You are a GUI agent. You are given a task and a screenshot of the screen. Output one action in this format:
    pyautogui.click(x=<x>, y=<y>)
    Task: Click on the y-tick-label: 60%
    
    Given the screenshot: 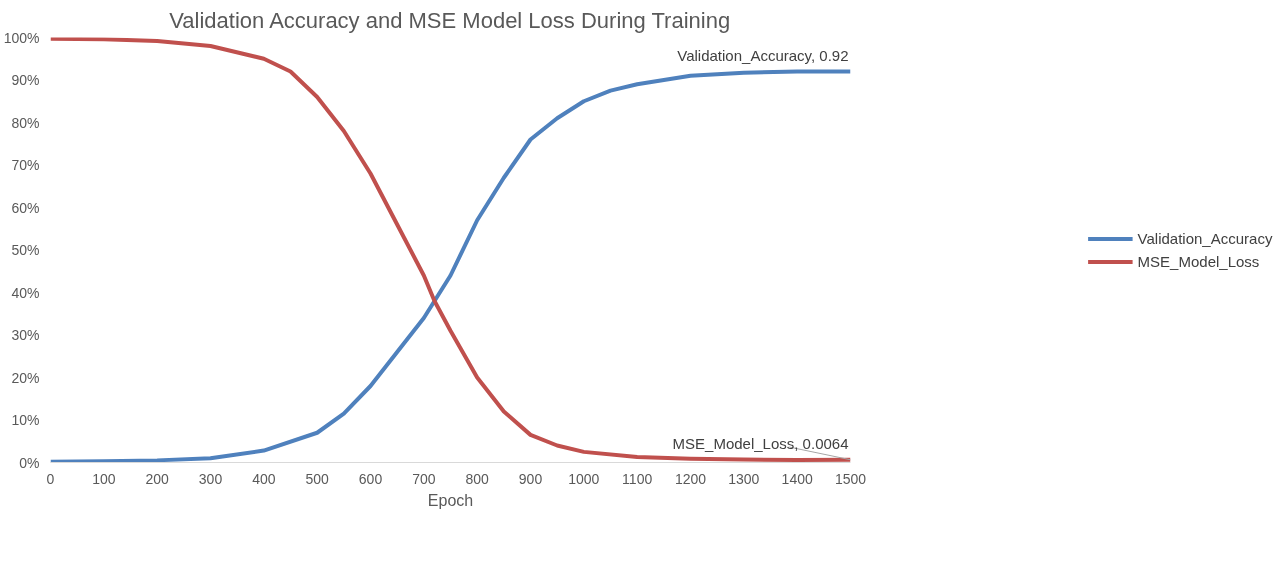 What is the action you would take?
    pyautogui.click(x=25, y=207)
    